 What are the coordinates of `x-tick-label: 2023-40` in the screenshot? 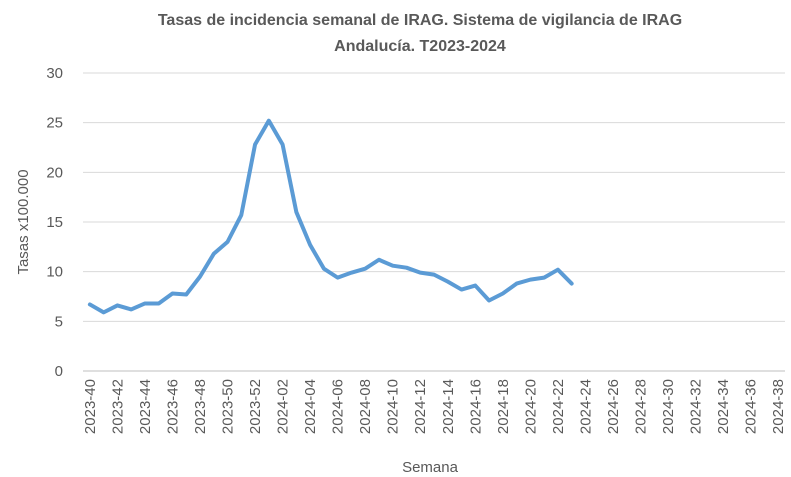 It's located at (90, 406).